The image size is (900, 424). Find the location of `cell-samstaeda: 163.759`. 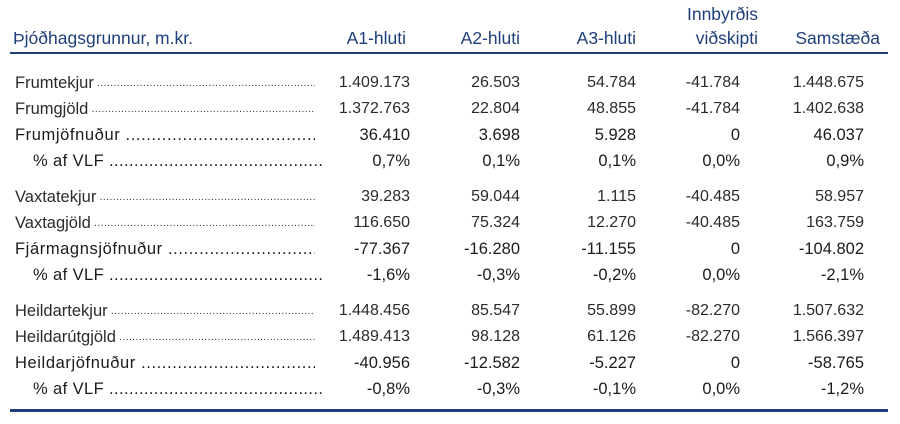

cell-samstaeda: 163.759 is located at coordinates (835, 222).